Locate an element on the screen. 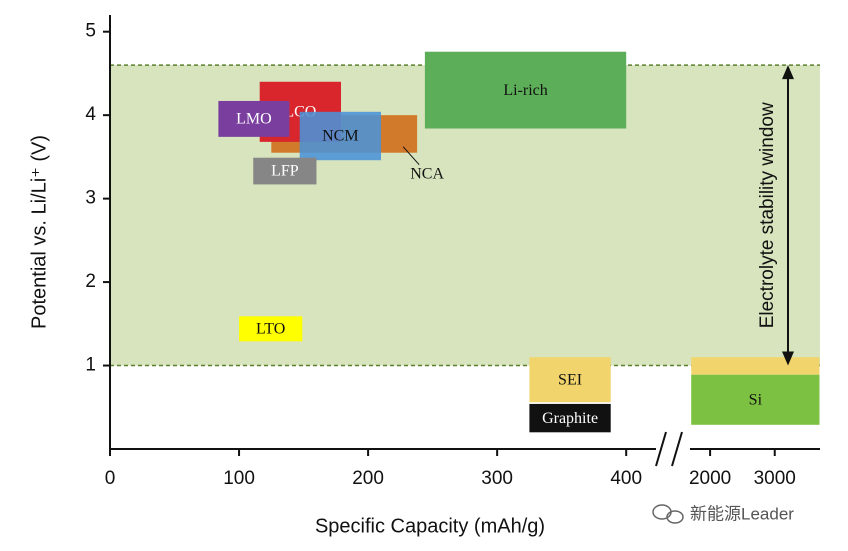 The image size is (848, 551). x-tick-label: 3000 is located at coordinates (775, 478).